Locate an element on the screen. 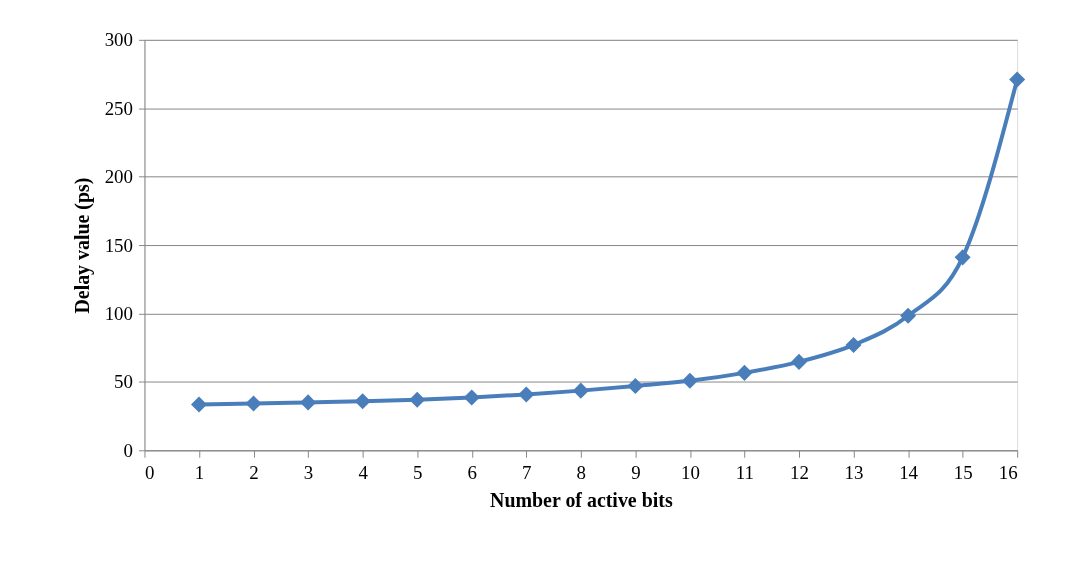 Image resolution: width=1066 pixels, height=562 pixels. x-tick-label: 13 is located at coordinates (854, 472).